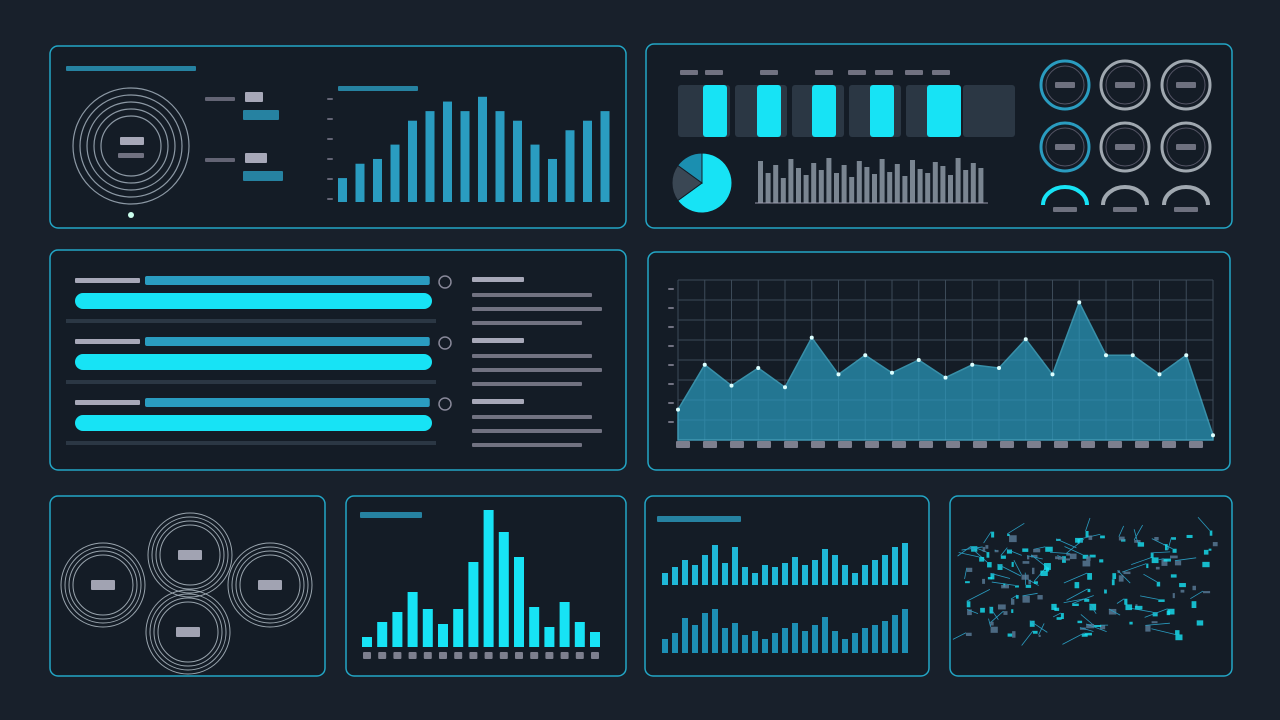 Image resolution: width=1280 pixels, height=720 pixels. I want to click on progress-track, so click(251, 321).